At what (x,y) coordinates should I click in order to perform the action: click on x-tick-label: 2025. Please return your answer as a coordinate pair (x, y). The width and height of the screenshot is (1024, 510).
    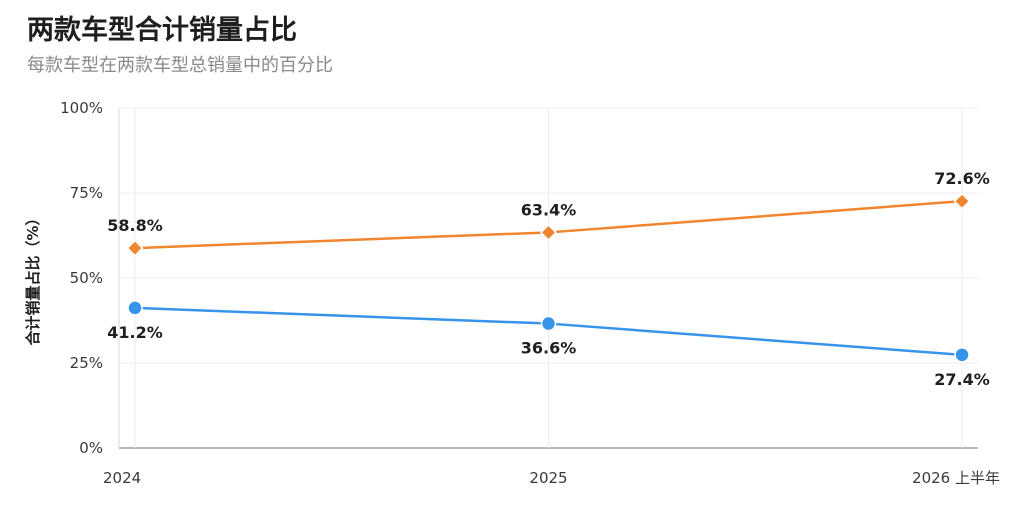
    Looking at the image, I should click on (548, 478).